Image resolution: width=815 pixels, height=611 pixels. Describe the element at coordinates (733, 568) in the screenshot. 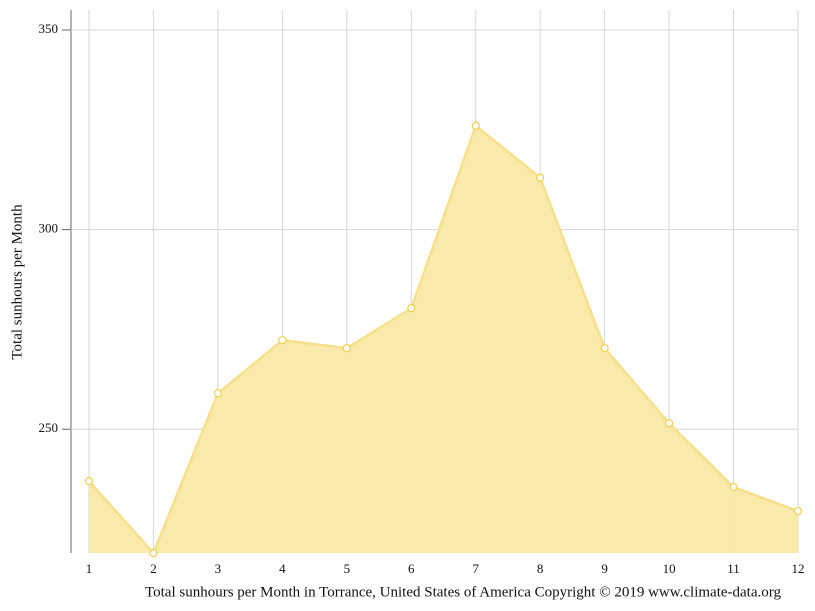

I see `x-tick-label: 11` at that location.